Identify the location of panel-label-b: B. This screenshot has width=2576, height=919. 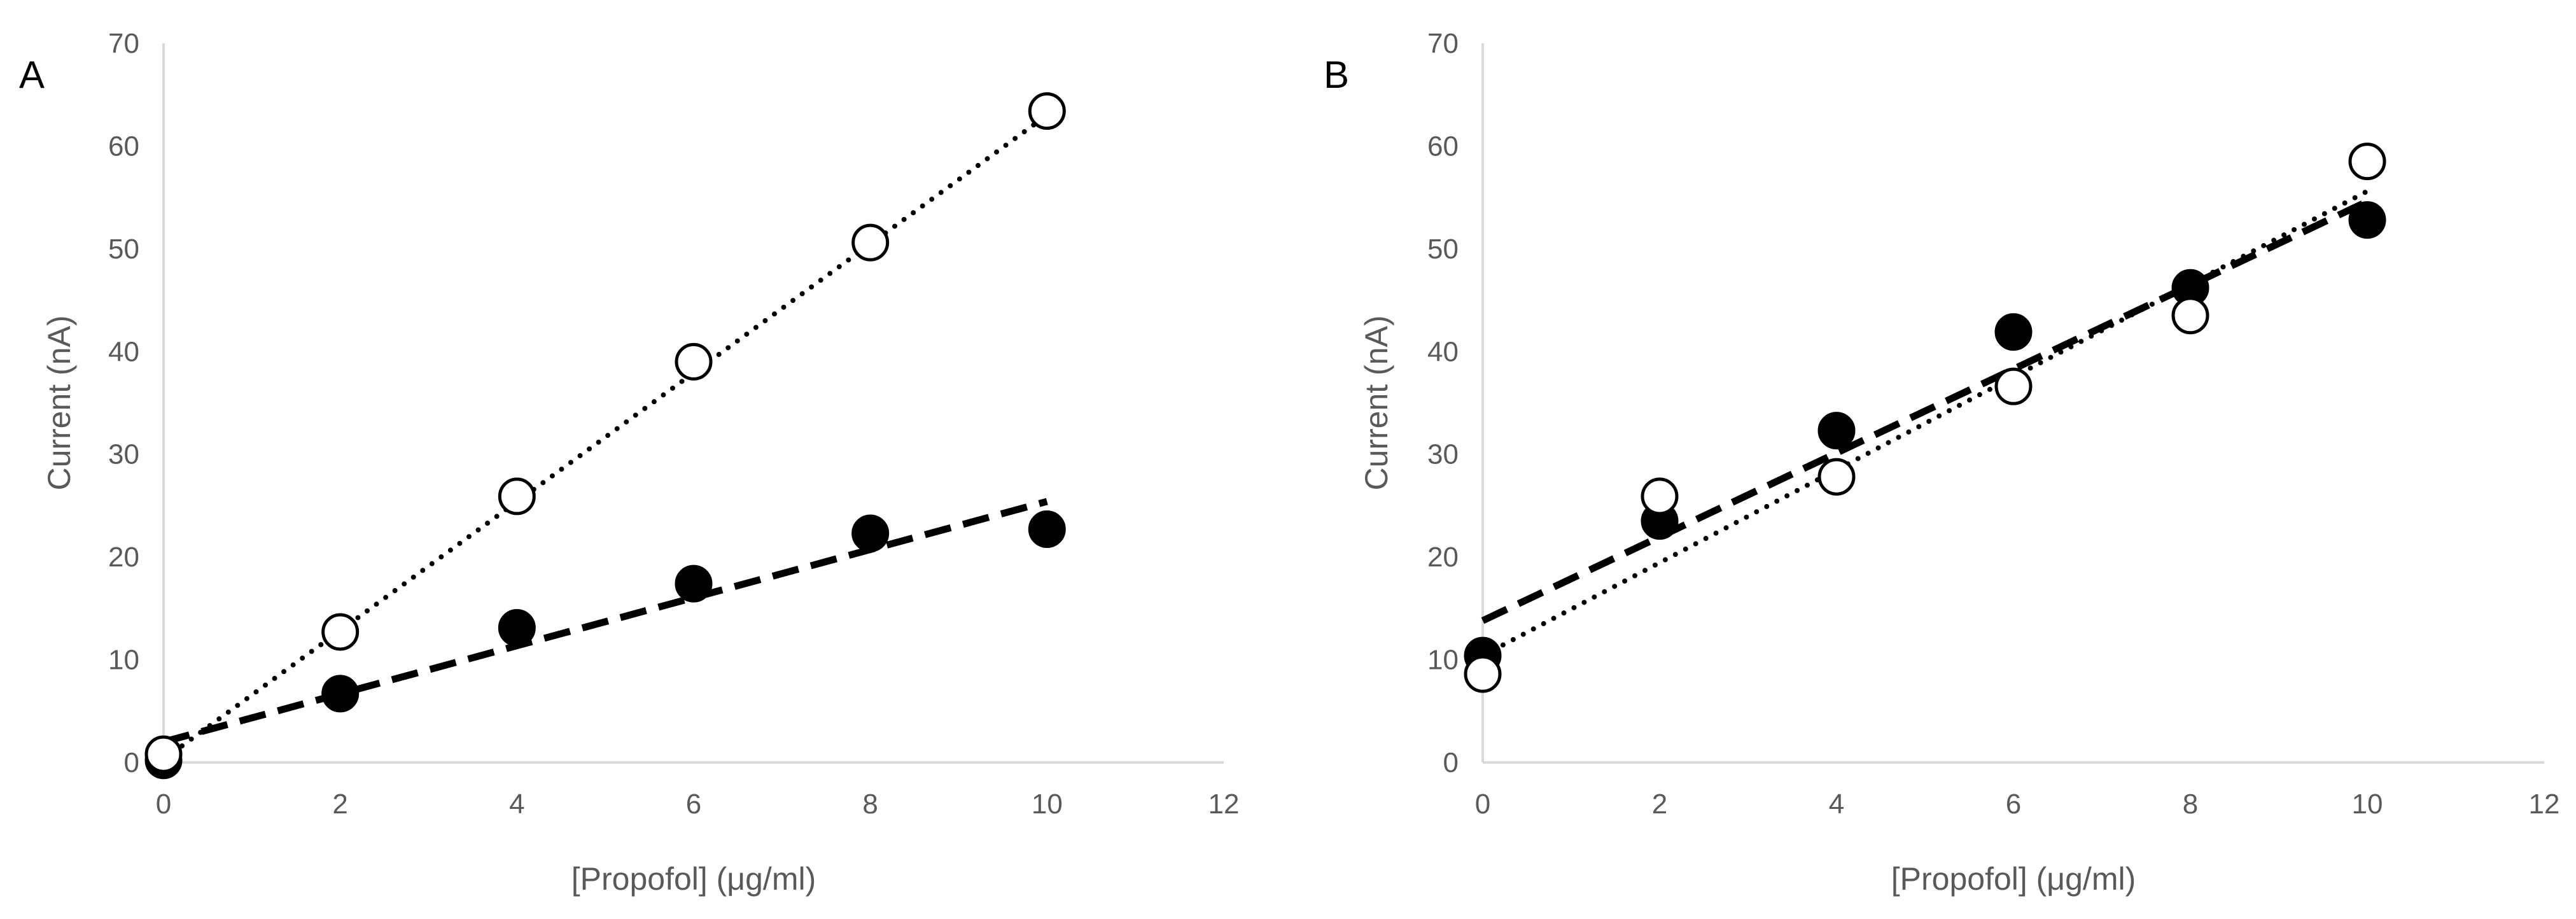
(1336, 74).